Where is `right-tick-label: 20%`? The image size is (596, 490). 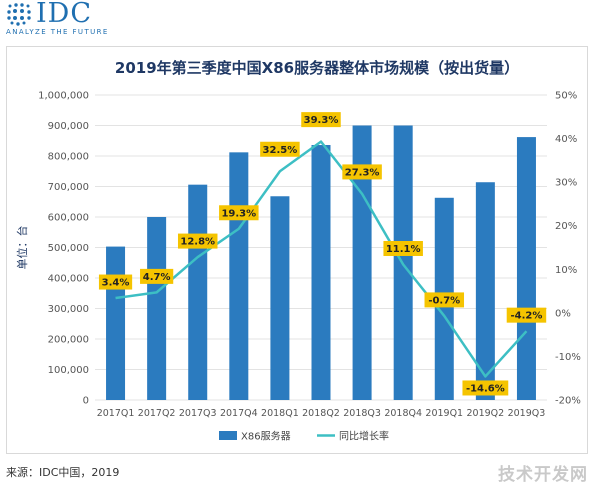
right-tick-label: 20% is located at coordinates (566, 226).